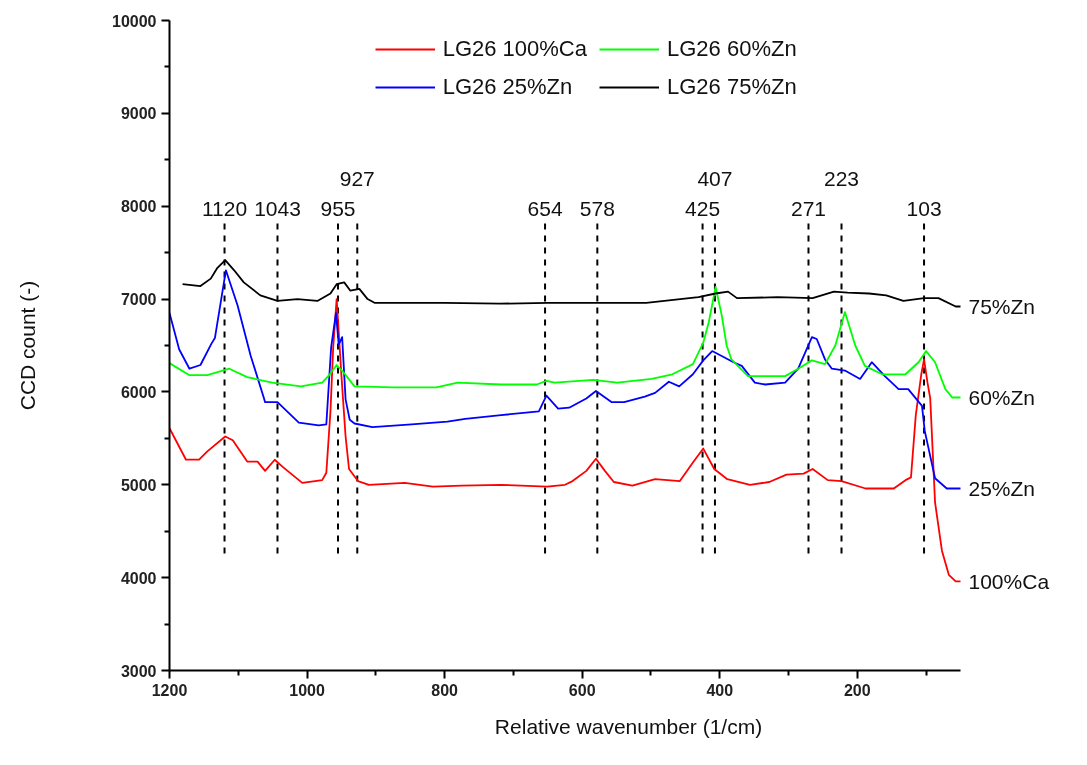  What do you see at coordinates (720, 690) in the screenshot?
I see `x-tick-label: 400` at bounding box center [720, 690].